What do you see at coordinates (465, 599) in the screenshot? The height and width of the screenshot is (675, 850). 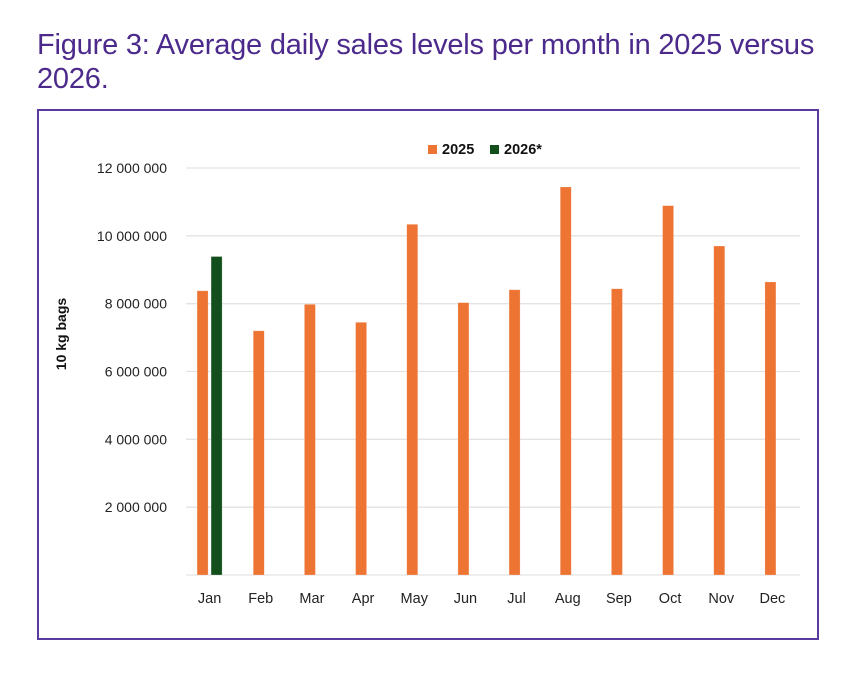 I see `x-tick-label: Jun` at bounding box center [465, 599].